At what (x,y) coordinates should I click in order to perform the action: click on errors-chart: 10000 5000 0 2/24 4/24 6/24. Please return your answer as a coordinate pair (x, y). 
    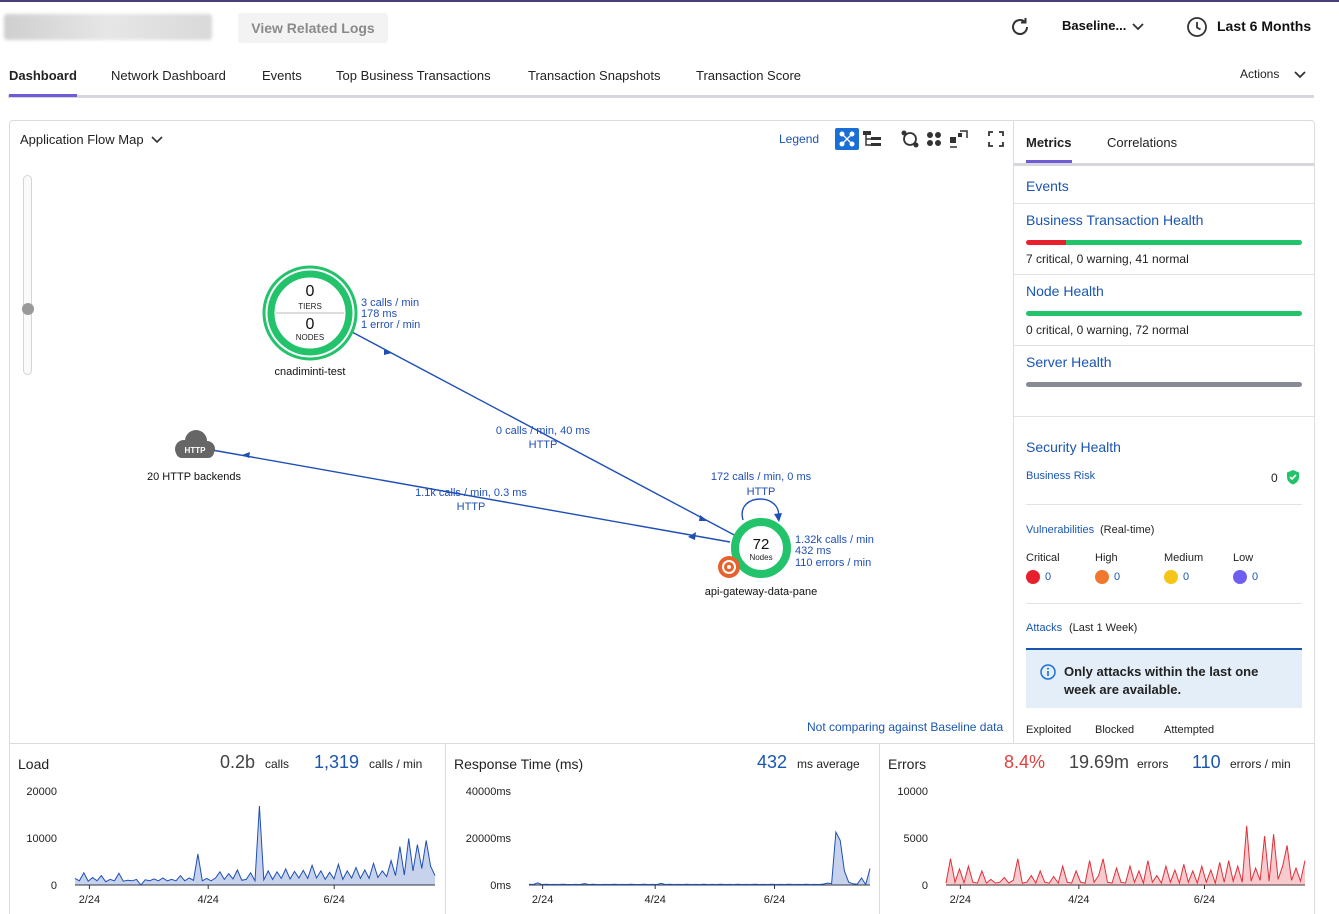
    Looking at the image, I should click on (1097, 847).